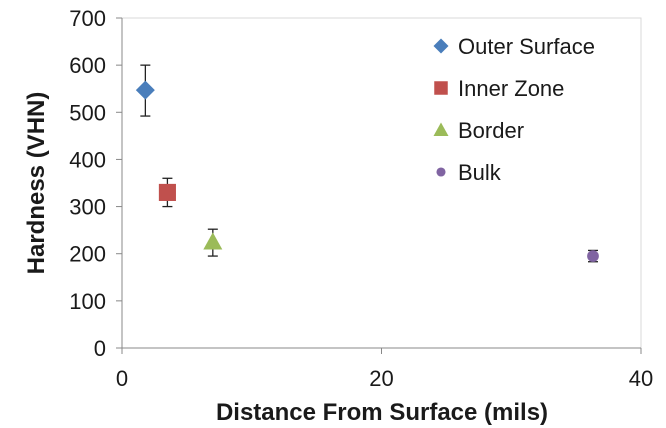  What do you see at coordinates (36, 183) in the screenshot?
I see `y-axis-title: Hardness (VHN)` at bounding box center [36, 183].